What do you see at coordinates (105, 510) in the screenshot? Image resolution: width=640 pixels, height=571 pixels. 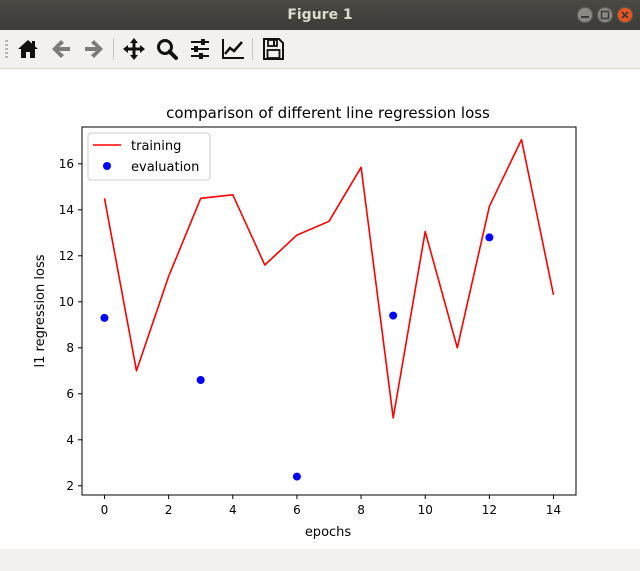 I see `x-tick-label: 0` at bounding box center [105, 510].